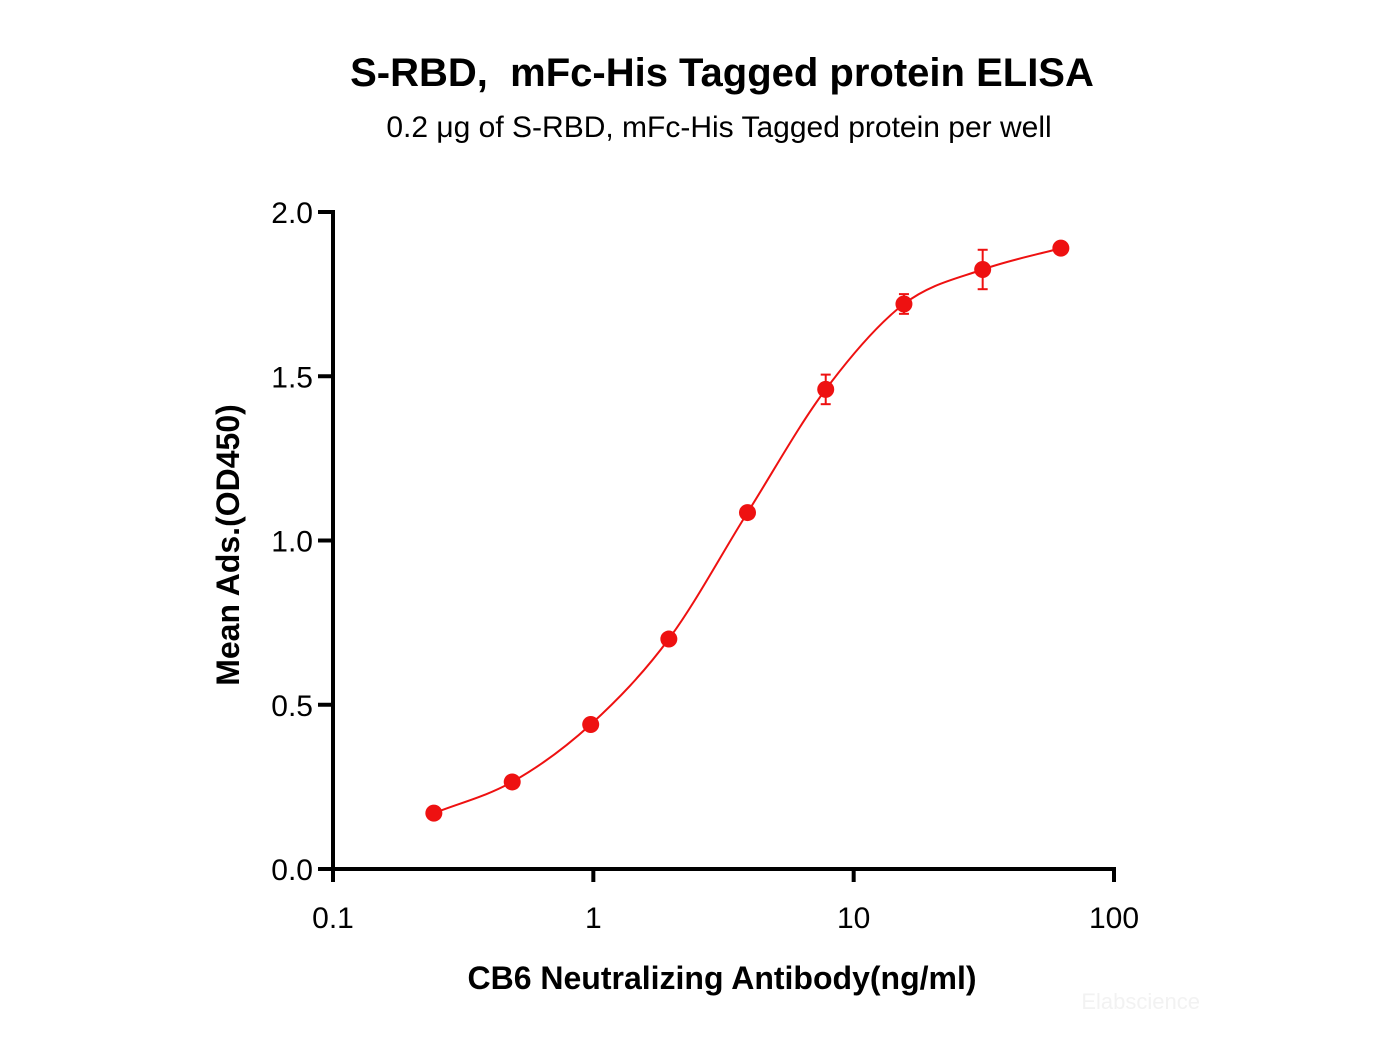  I want to click on y-ticks: 0.0 0.5 1.0 1.5 2.0, so click(302, 542).